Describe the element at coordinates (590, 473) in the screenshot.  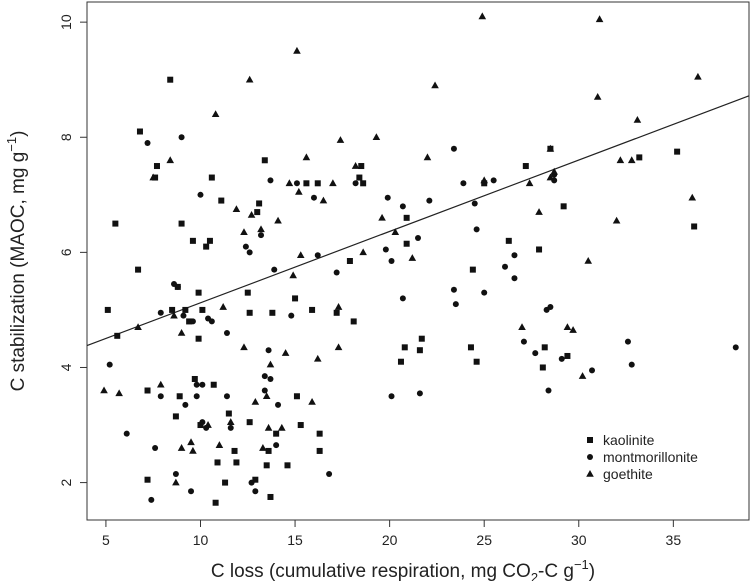
I see `legend-marker-goethite` at that location.